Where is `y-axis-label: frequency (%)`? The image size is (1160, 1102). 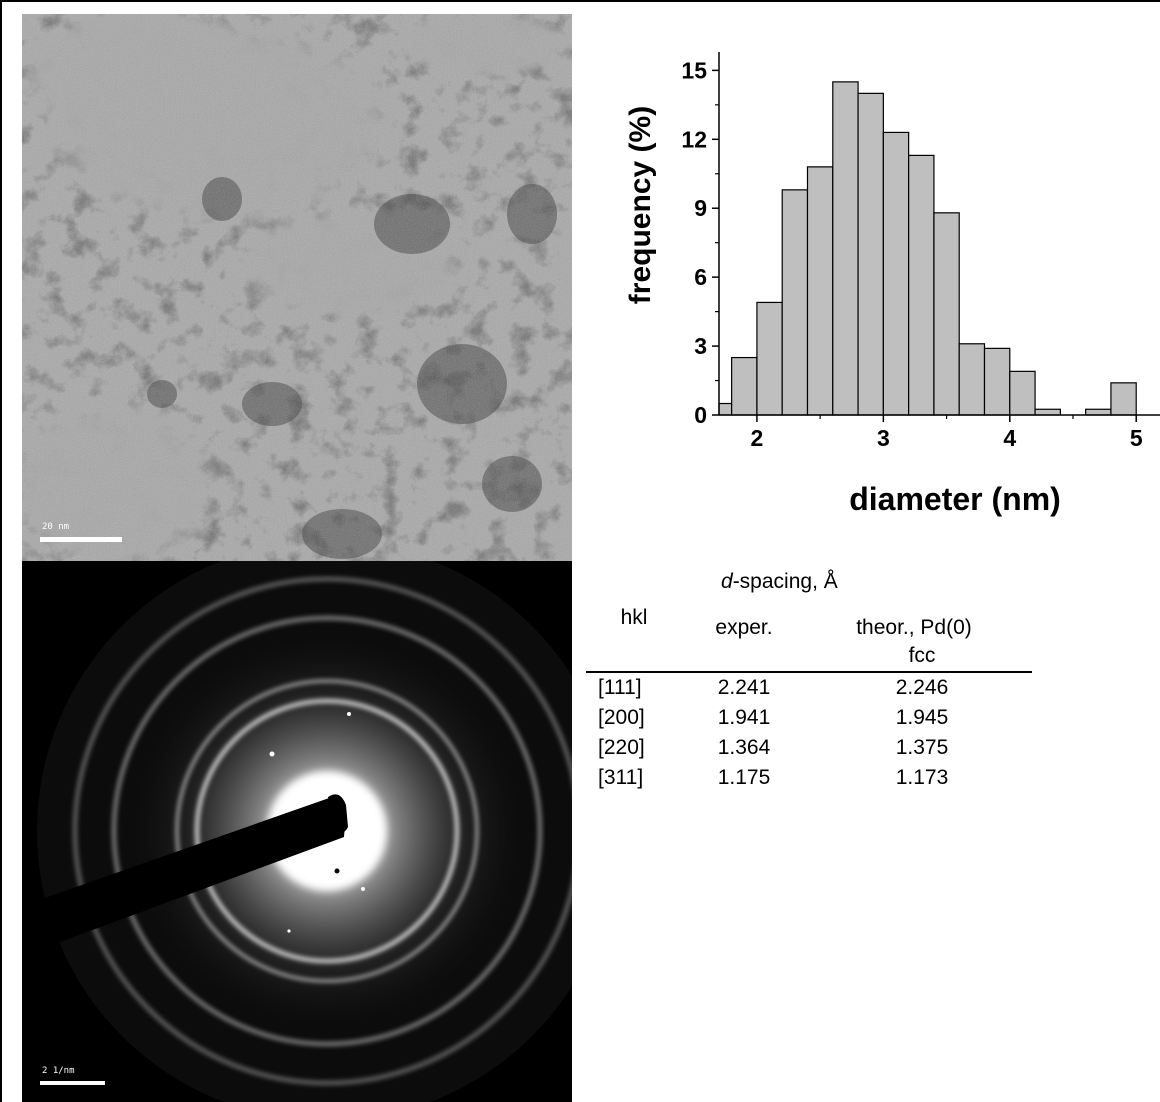 y-axis-label: frequency (%) is located at coordinates (640, 205).